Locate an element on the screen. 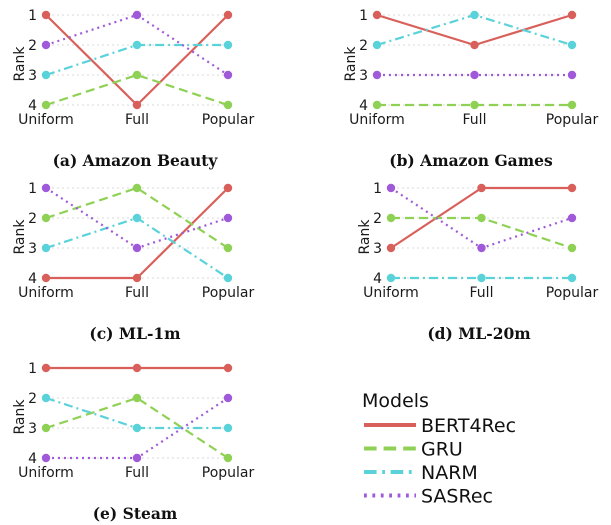 The width and height of the screenshot is (611, 525). legend-label-narm: NARM is located at coordinates (449, 473).